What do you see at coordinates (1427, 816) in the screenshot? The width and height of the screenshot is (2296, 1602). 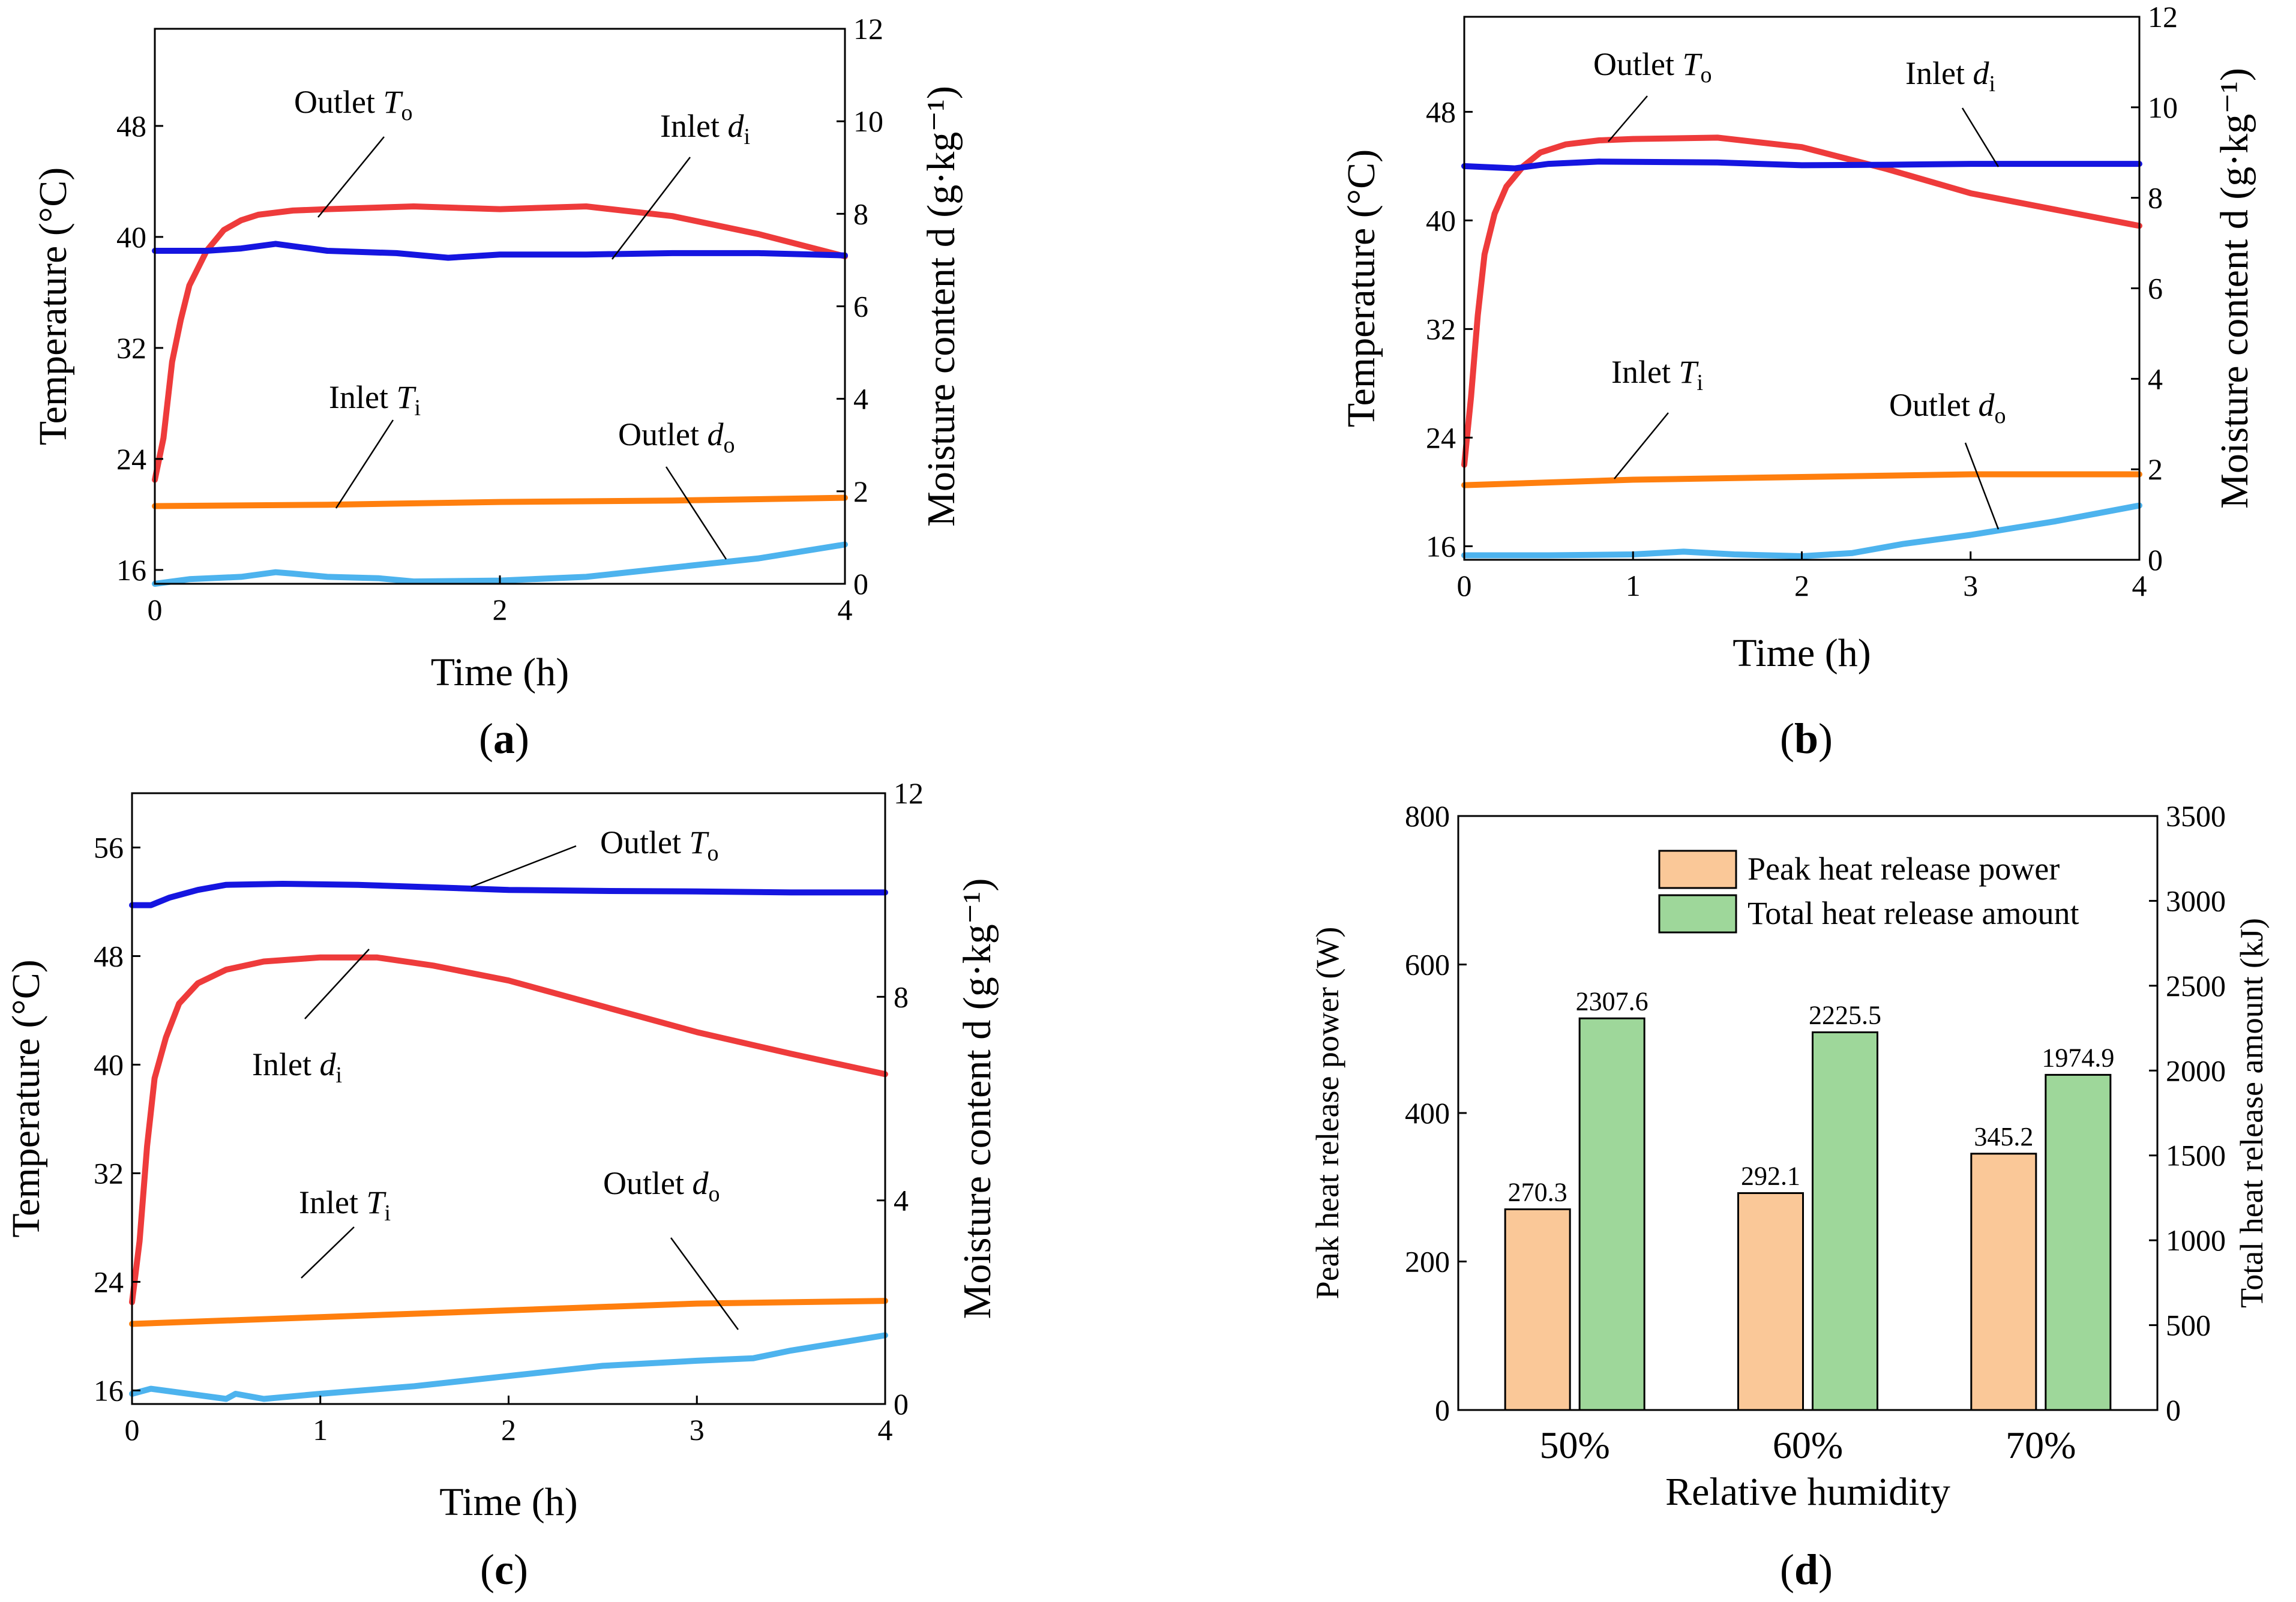 I see `y-tick-label: 800` at bounding box center [1427, 816].